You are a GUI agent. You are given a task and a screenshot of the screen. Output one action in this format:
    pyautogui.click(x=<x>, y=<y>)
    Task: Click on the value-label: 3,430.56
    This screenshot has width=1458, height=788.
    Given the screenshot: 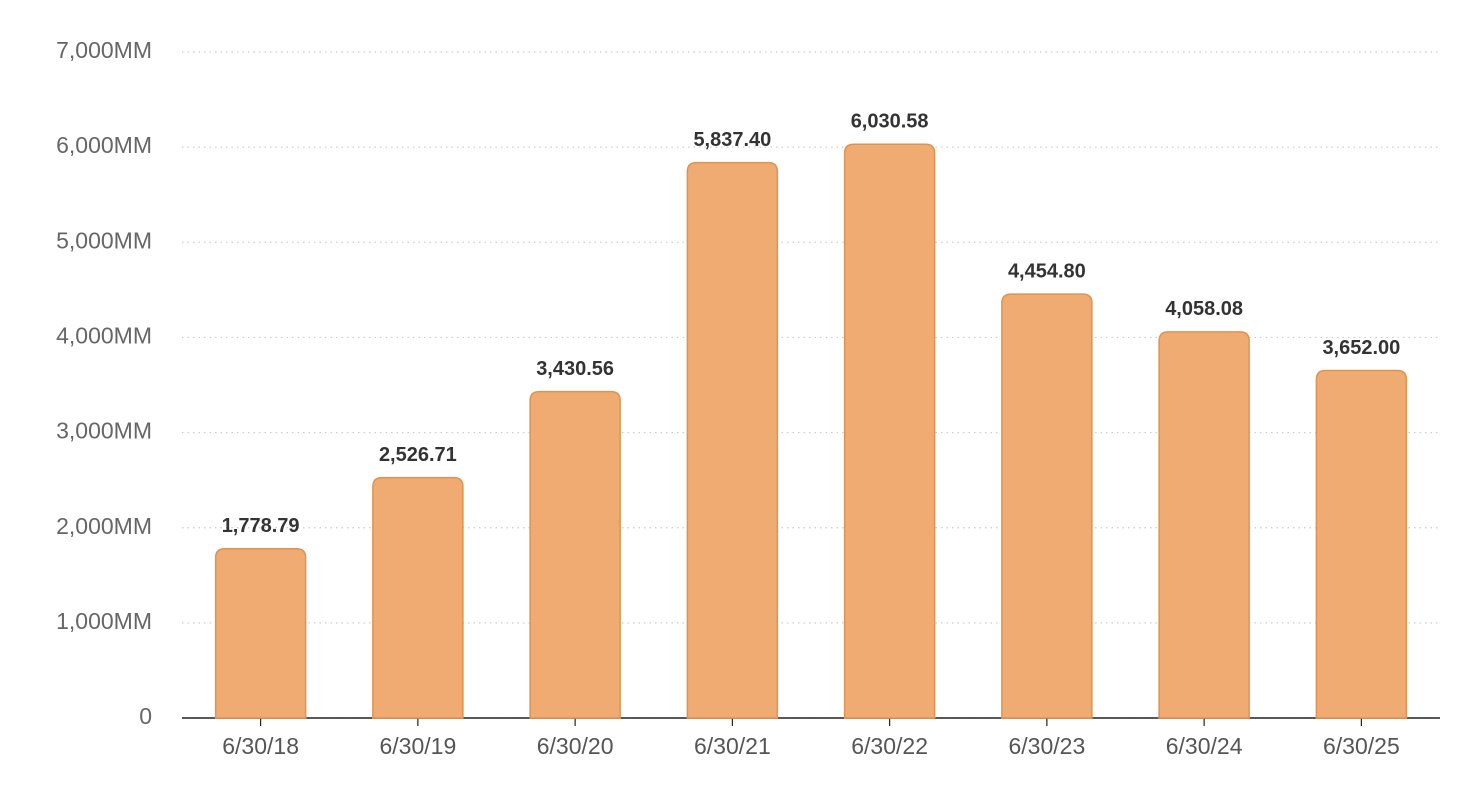 What is the action you would take?
    pyautogui.click(x=575, y=369)
    